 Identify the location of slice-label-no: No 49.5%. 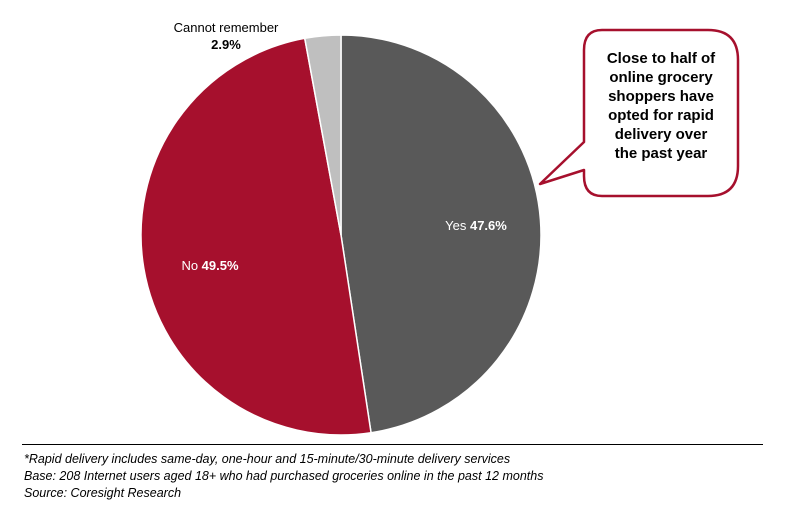
(210, 265).